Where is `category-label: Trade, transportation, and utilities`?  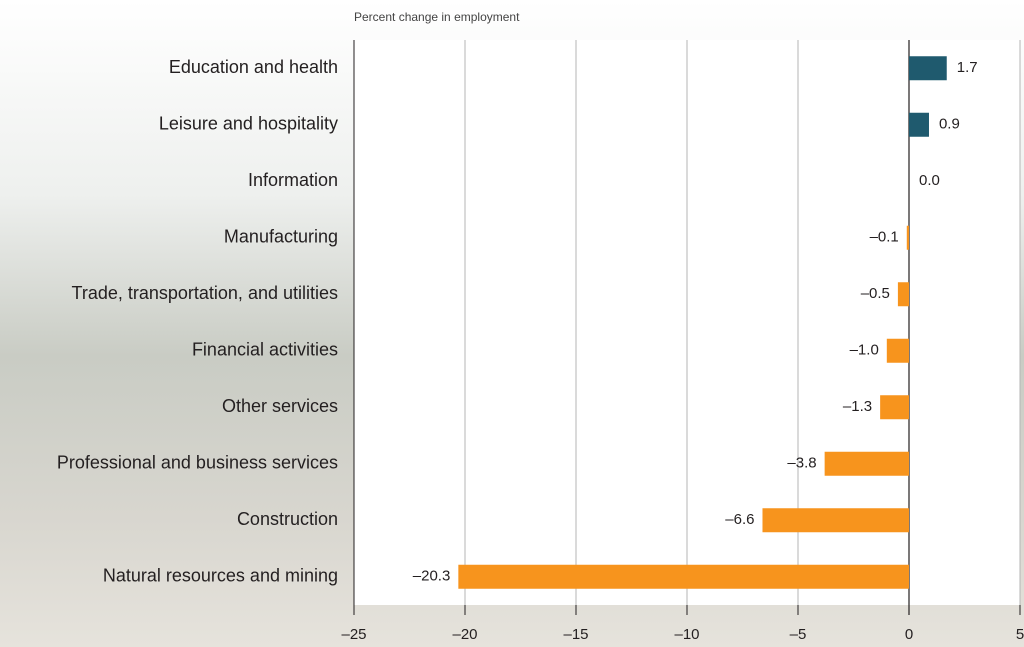 category-label: Trade, transportation, and utilities is located at coordinates (205, 293).